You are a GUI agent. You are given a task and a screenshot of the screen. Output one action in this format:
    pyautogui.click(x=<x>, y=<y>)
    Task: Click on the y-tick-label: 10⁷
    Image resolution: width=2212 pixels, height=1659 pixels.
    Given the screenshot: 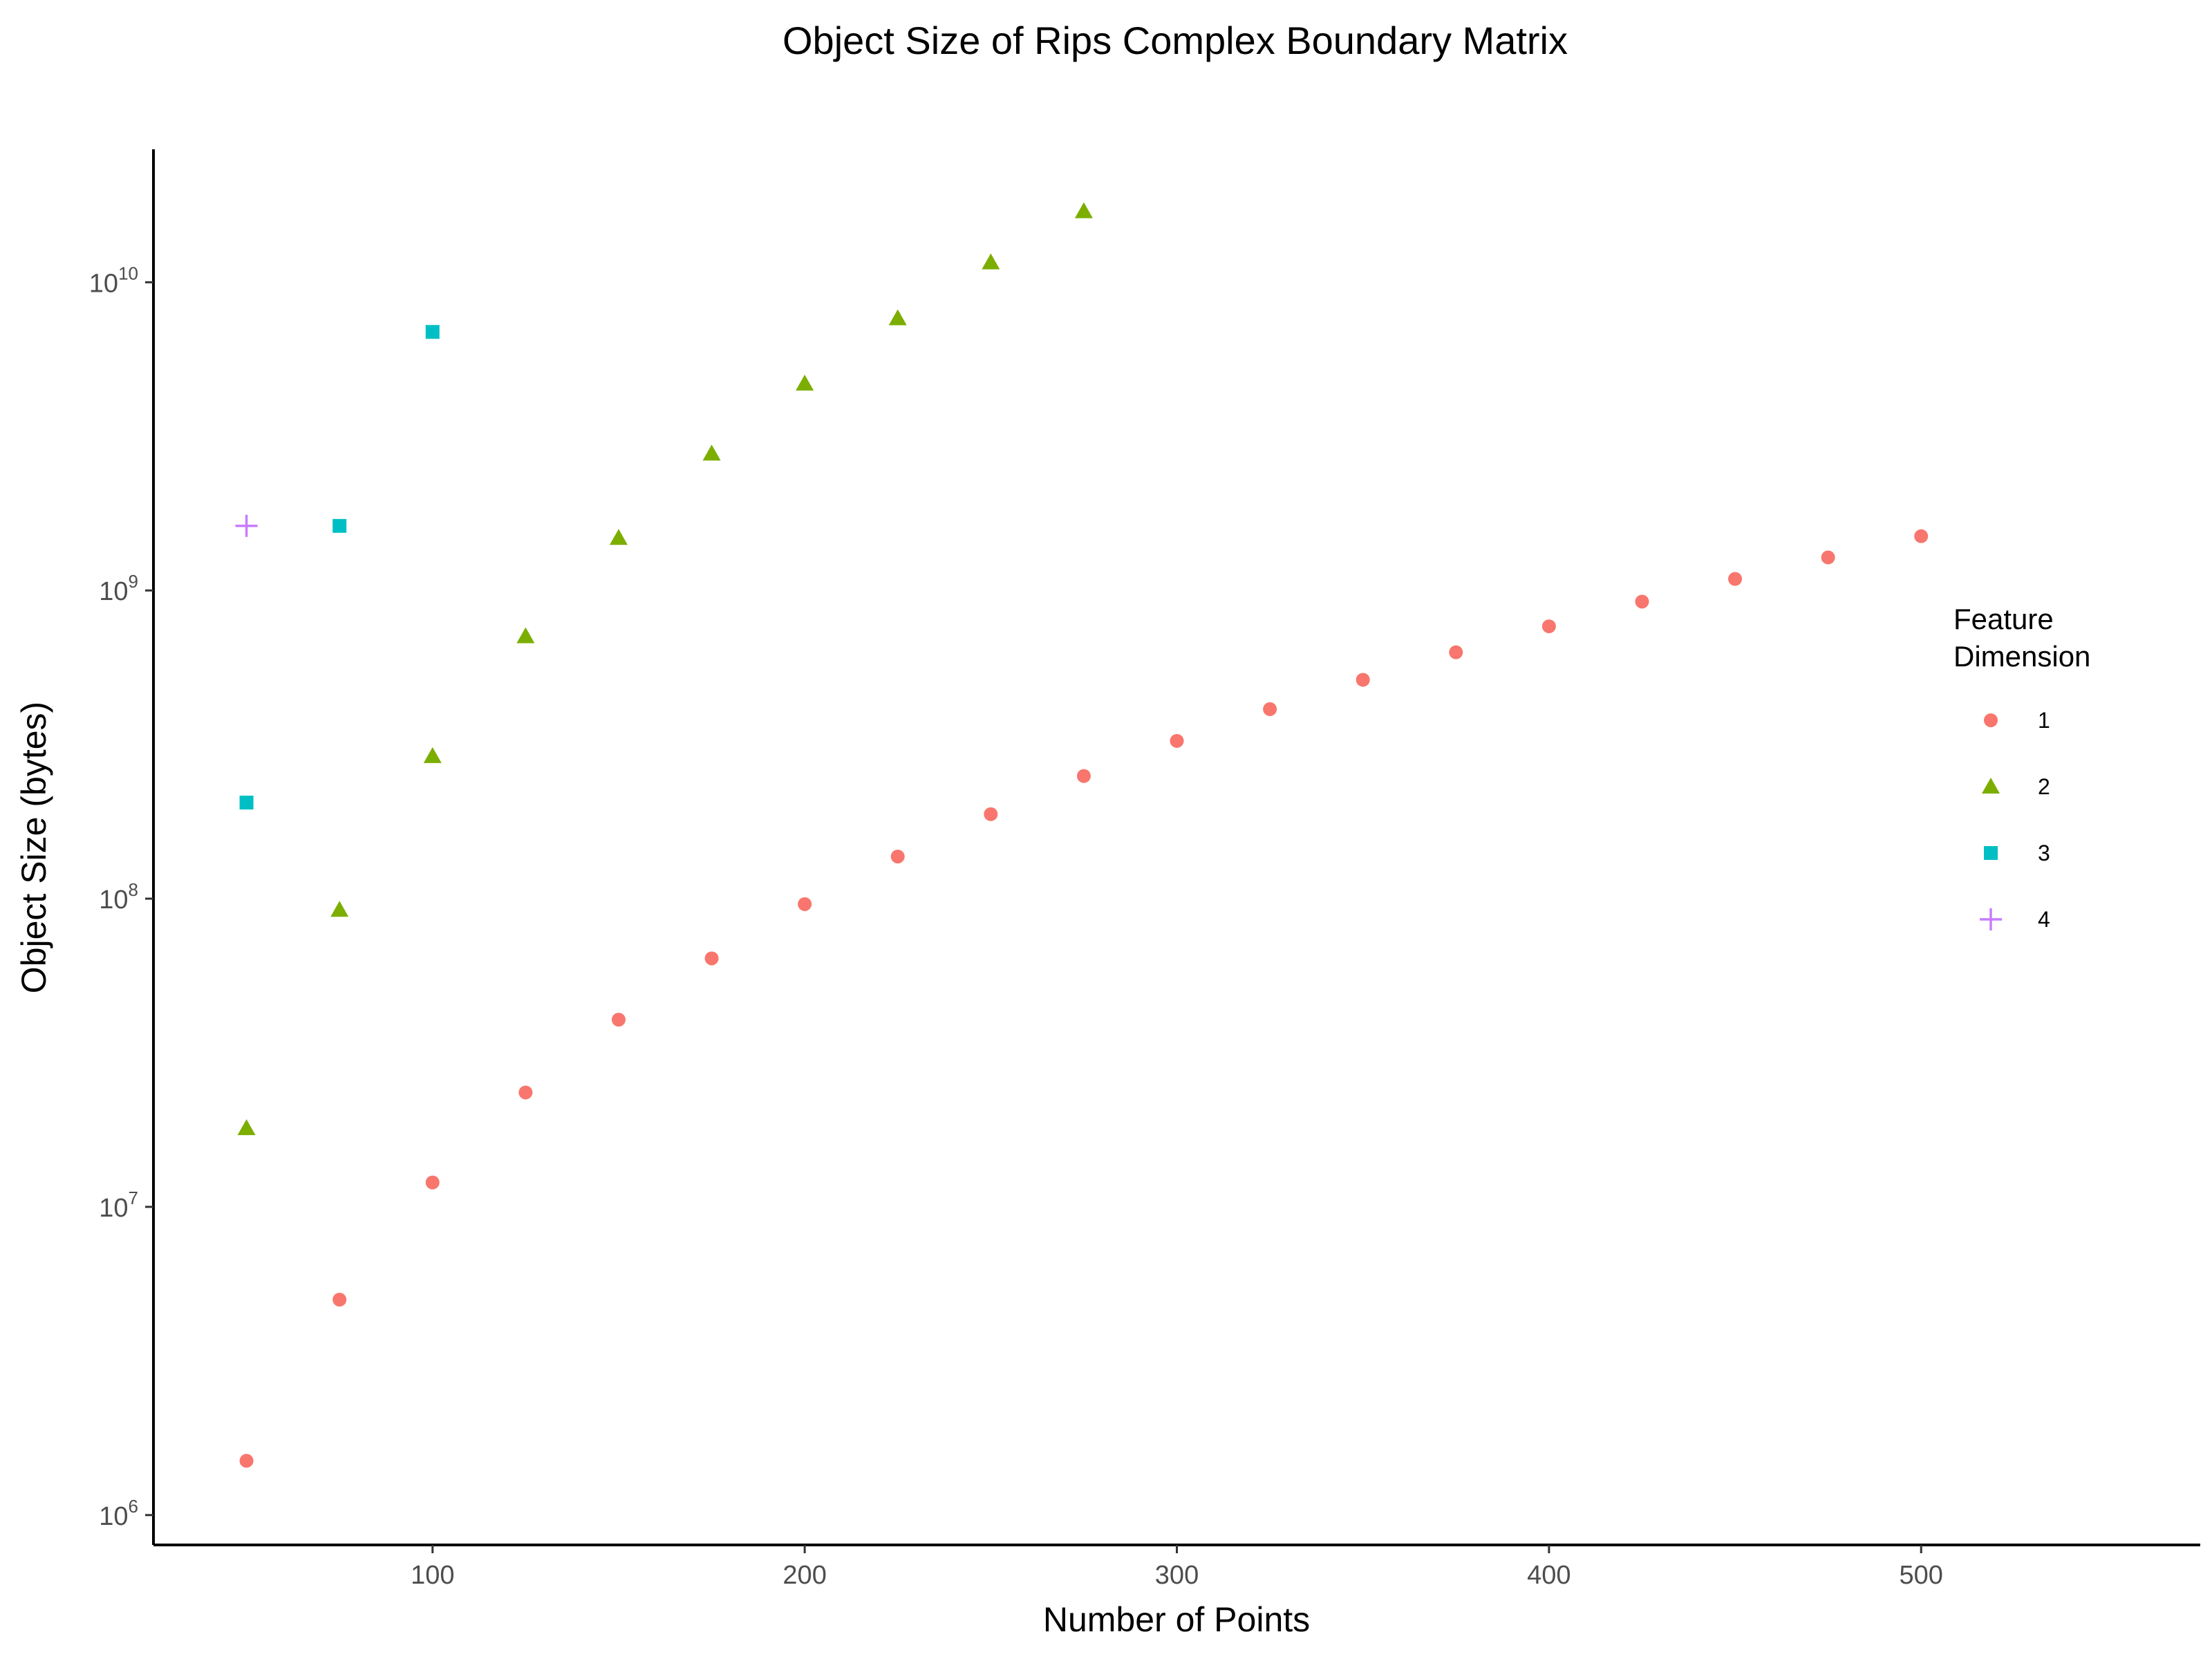 What is the action you would take?
    pyautogui.click(x=118, y=1206)
    